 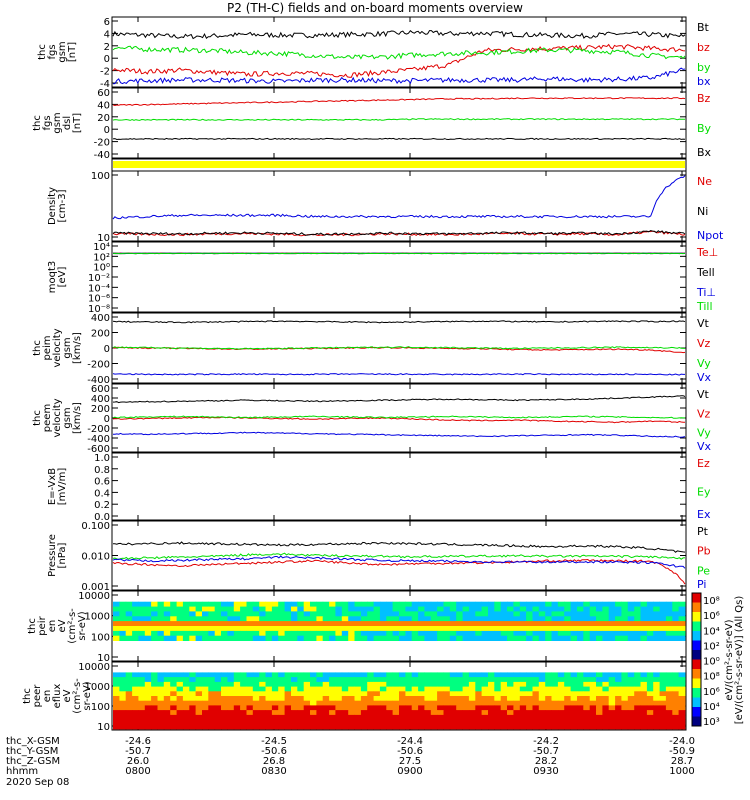 I want to click on y-tick-label: 0.8, so click(x=102, y=470).